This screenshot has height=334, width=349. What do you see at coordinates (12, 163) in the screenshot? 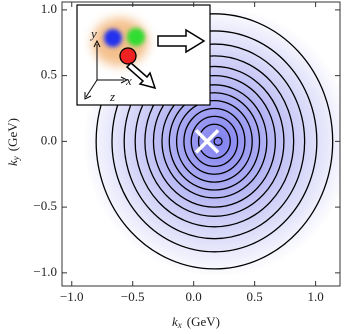
I see `y-symbol: k` at bounding box center [12, 163].